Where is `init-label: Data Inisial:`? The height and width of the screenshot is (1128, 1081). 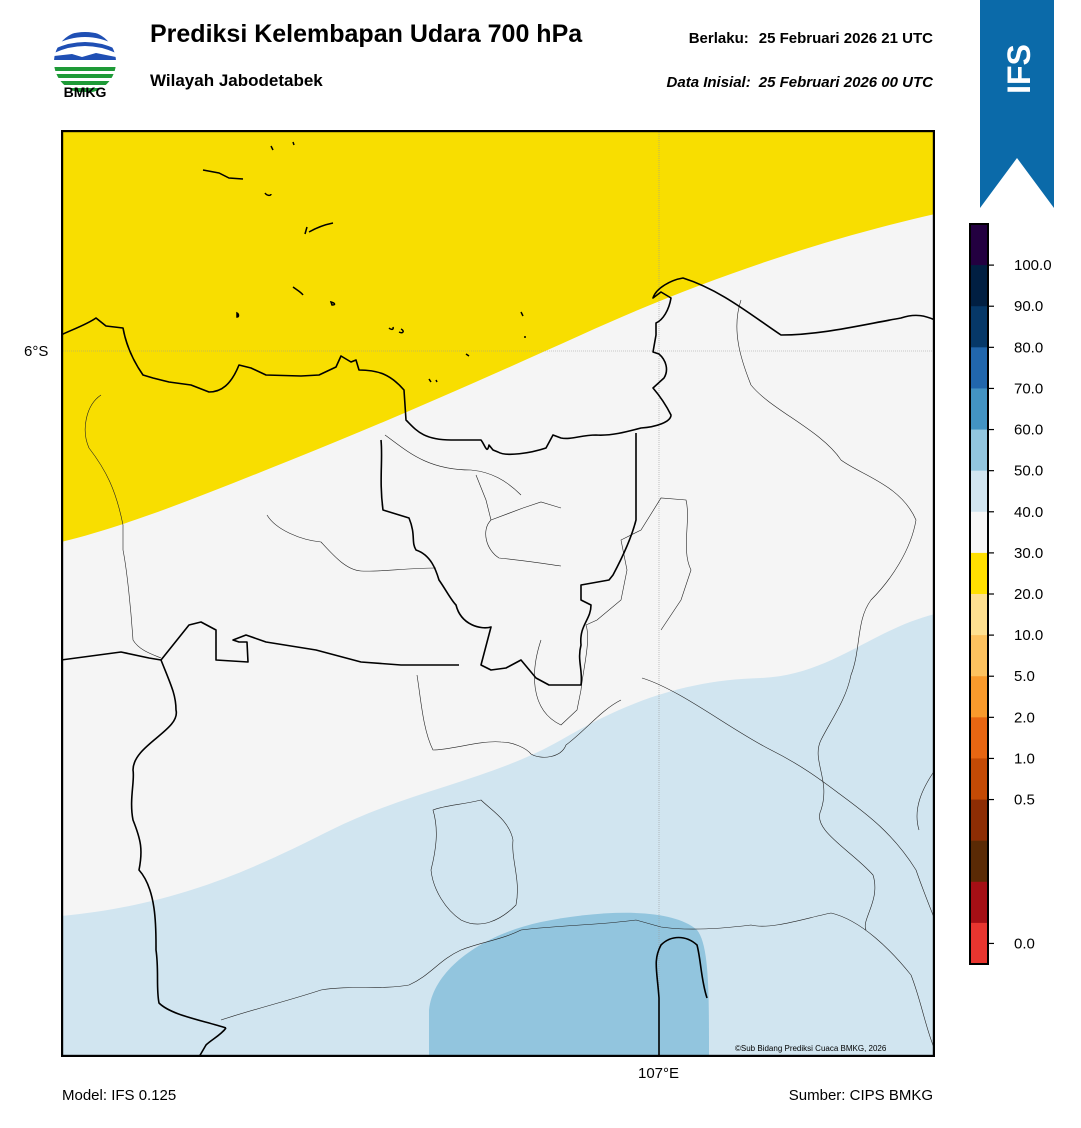 init-label: Data Inisial: is located at coordinates (708, 82).